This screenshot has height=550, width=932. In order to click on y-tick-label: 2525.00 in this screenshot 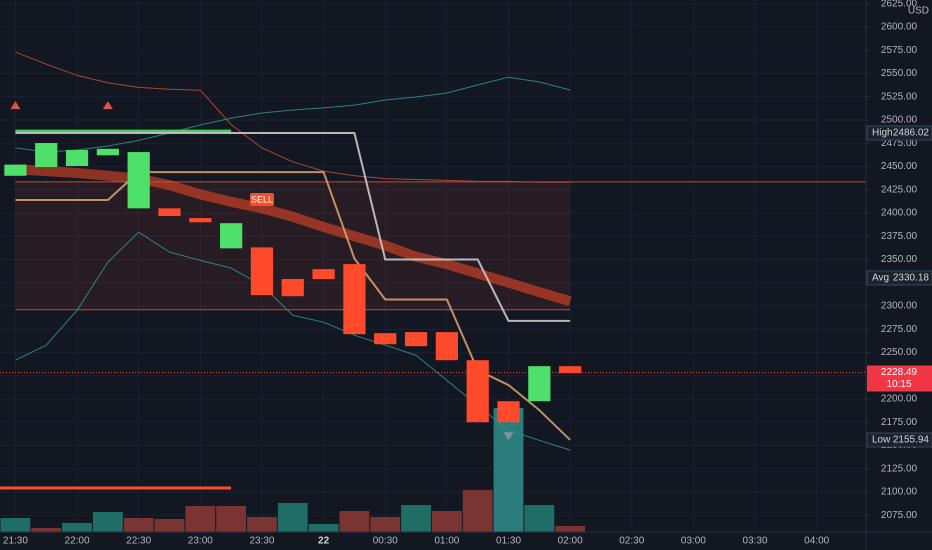, I will do `click(899, 96)`.